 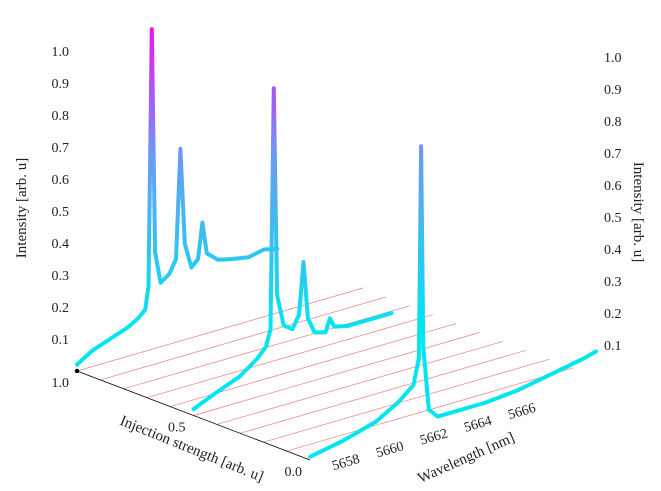 I want to click on z-tick: 0.5, so click(x=177, y=428).